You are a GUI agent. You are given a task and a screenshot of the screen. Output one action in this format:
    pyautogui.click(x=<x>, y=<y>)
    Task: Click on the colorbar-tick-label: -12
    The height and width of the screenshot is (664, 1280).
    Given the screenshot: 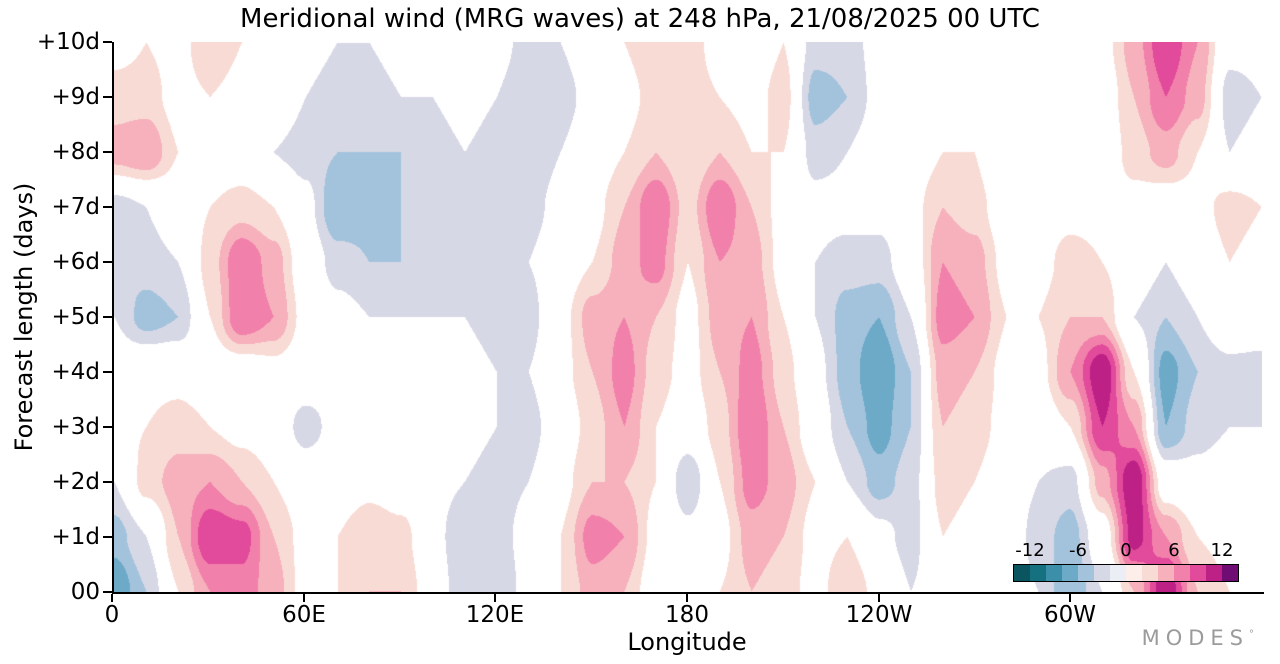 What is the action you would take?
    pyautogui.click(x=1030, y=550)
    